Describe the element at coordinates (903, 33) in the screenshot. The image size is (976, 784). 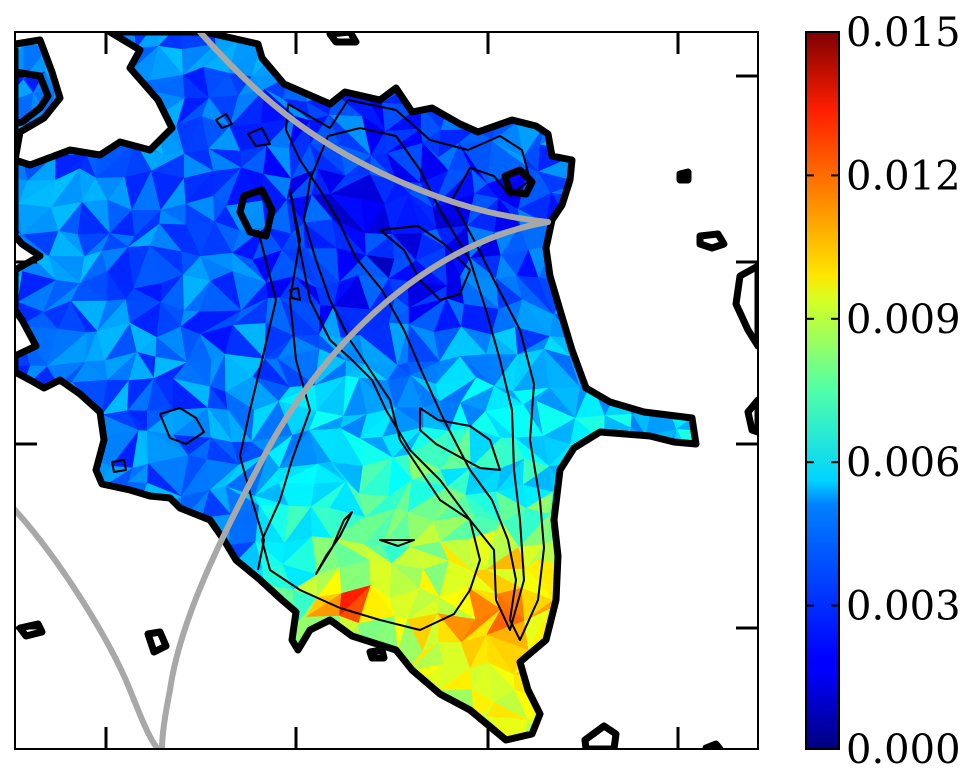
I see `colorbar-tick-label: 0.015` at that location.